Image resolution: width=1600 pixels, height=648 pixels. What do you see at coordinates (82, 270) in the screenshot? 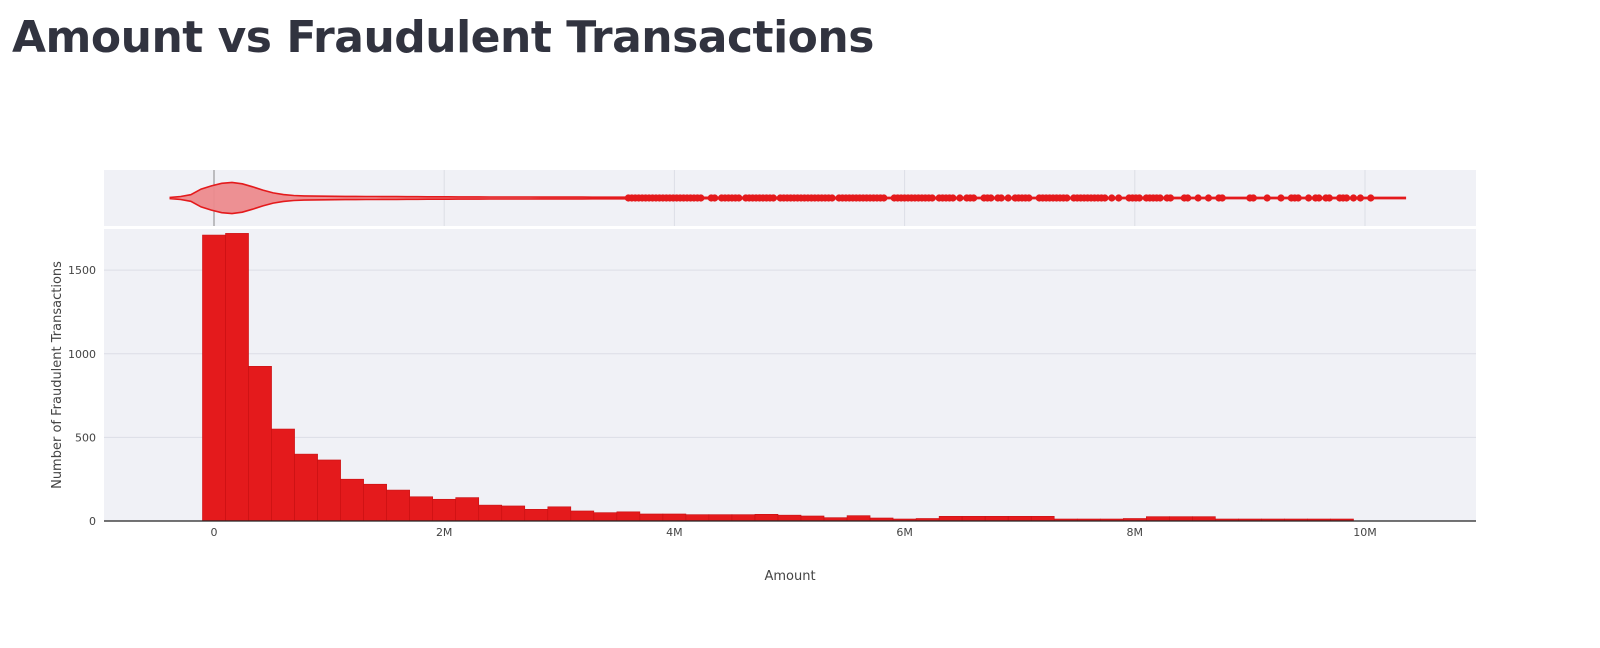
I see `y-tick-label: 1500` at bounding box center [82, 270].